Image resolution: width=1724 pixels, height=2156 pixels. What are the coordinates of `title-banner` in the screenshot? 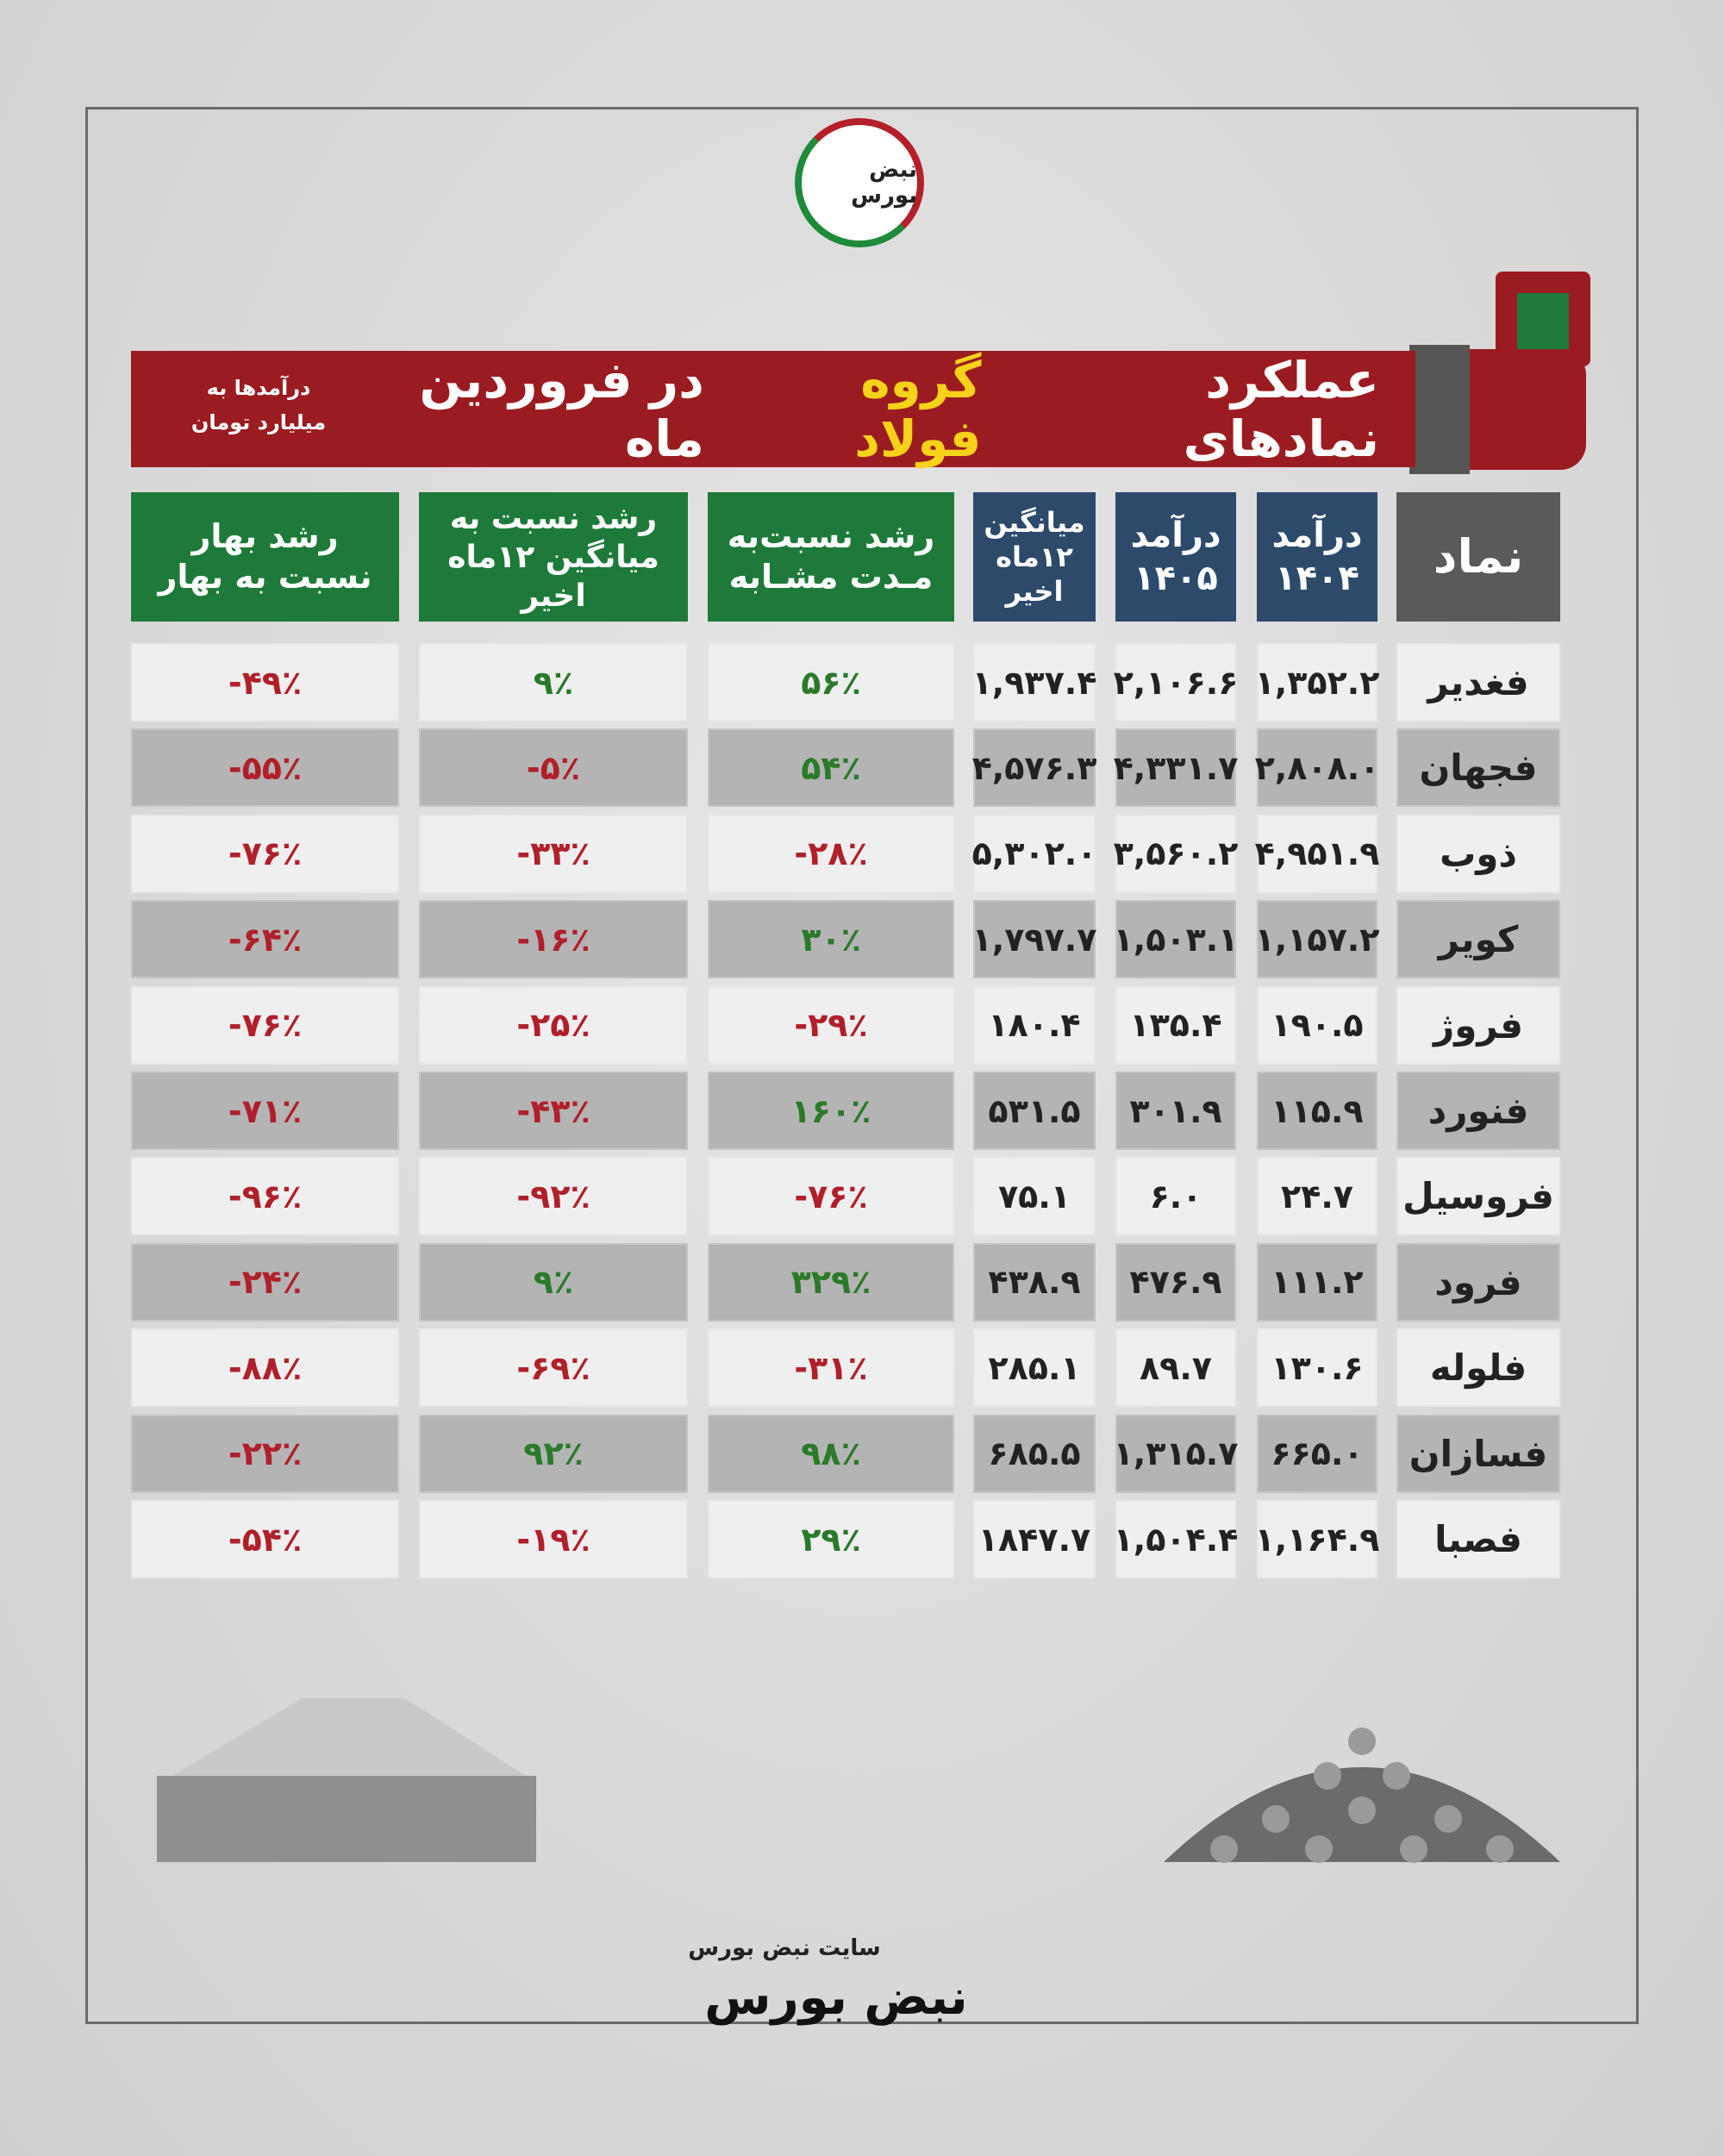 It's located at (773, 409).